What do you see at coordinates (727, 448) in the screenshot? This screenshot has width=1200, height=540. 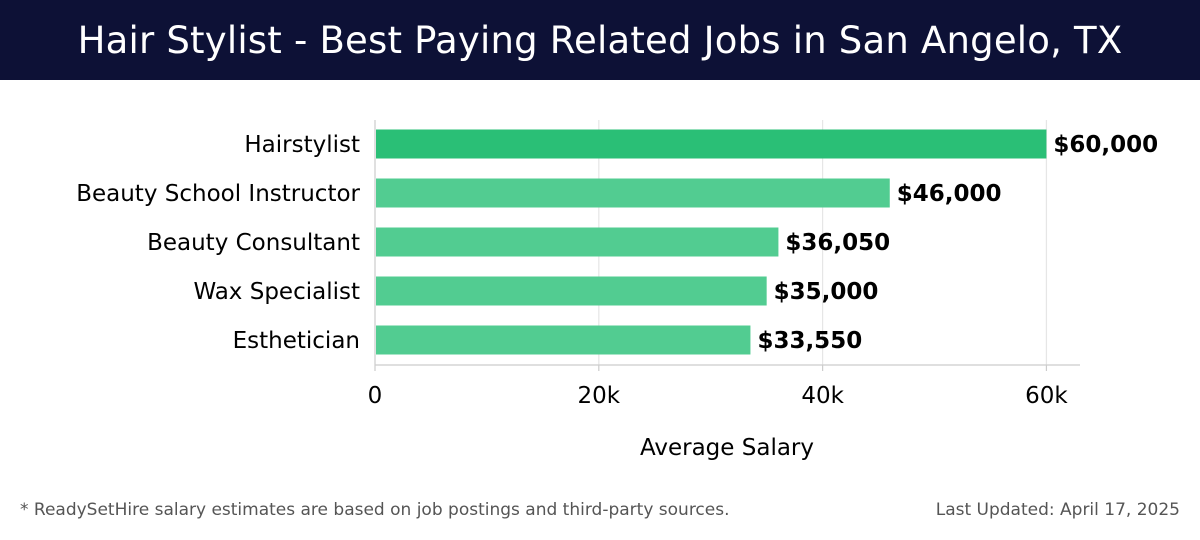 I see `x-axis-label: Average Salary` at bounding box center [727, 448].